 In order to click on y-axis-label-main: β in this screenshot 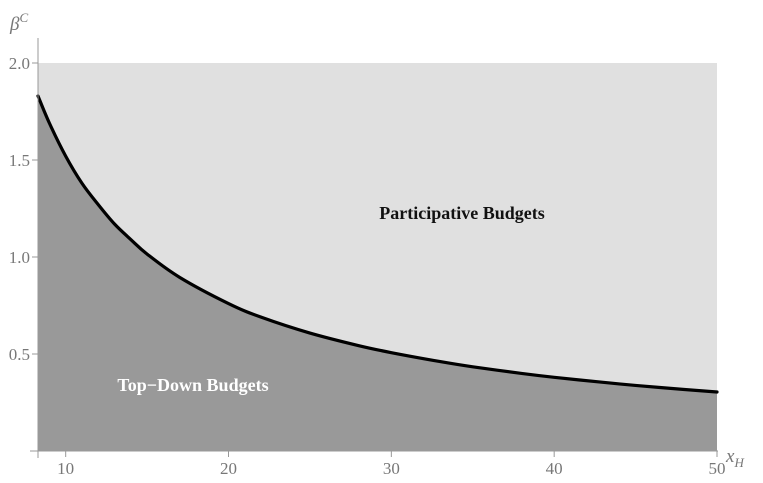, I will do `click(14, 24)`.